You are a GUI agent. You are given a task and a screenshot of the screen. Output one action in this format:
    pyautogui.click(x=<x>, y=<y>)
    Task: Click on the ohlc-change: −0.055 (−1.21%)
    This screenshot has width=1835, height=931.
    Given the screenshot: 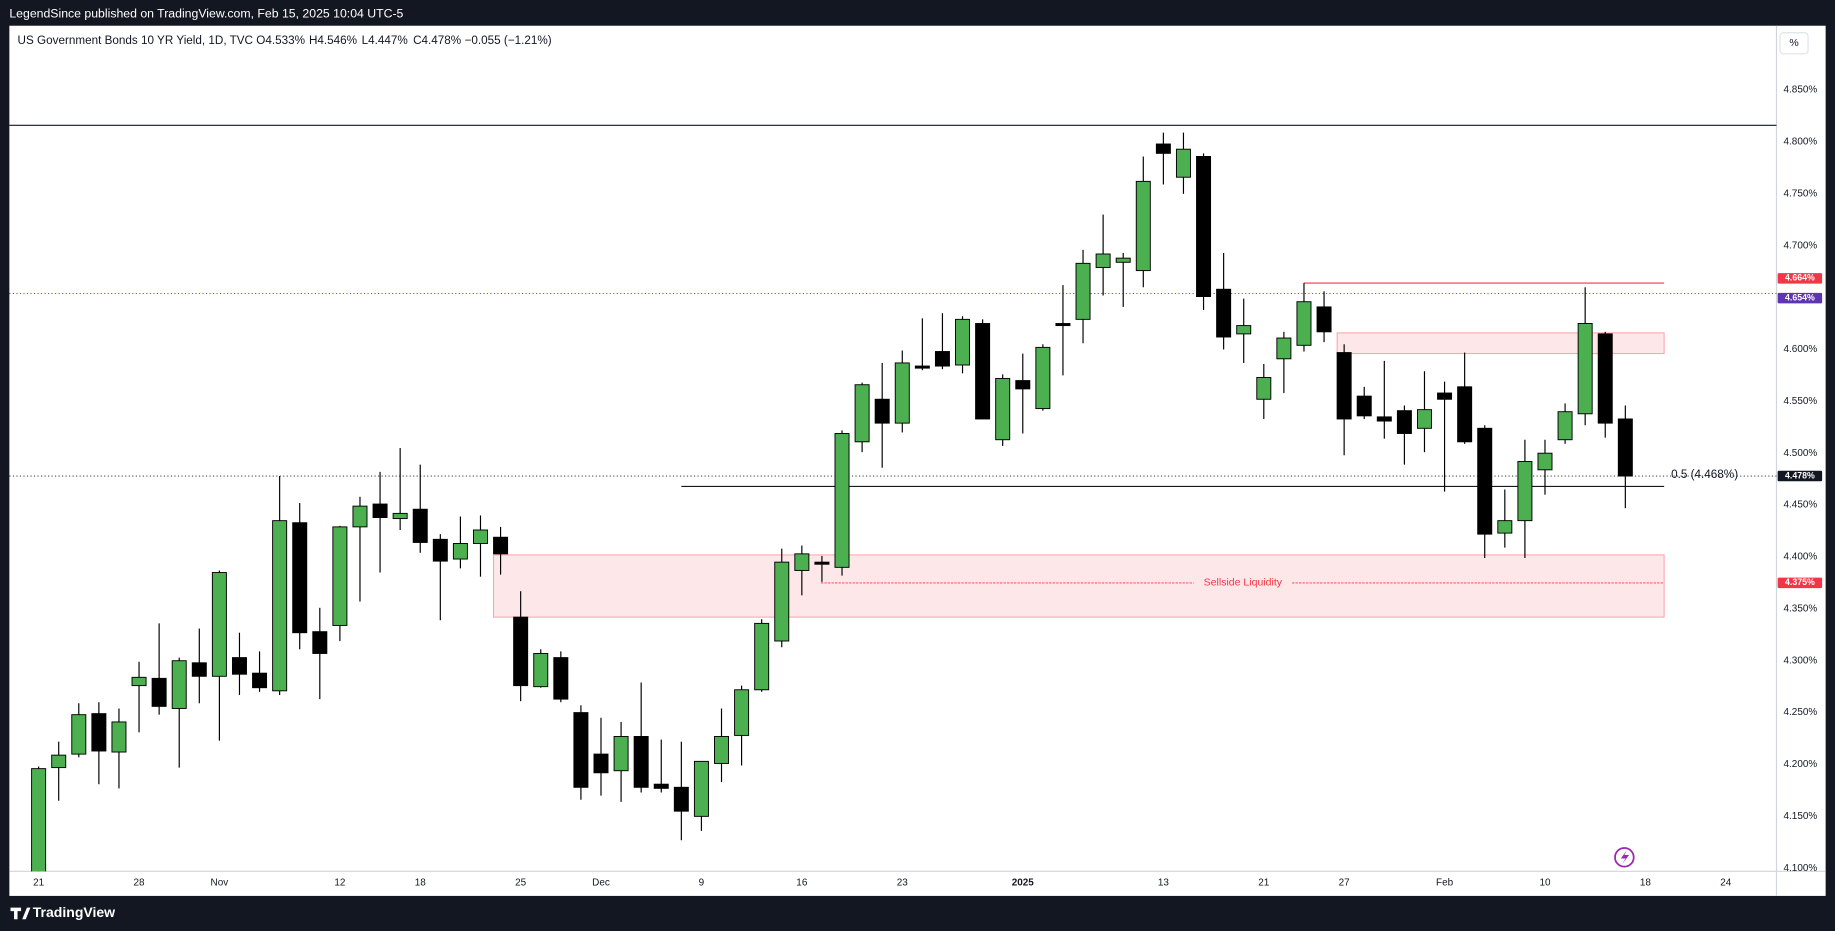 What is the action you would take?
    pyautogui.click(x=508, y=40)
    